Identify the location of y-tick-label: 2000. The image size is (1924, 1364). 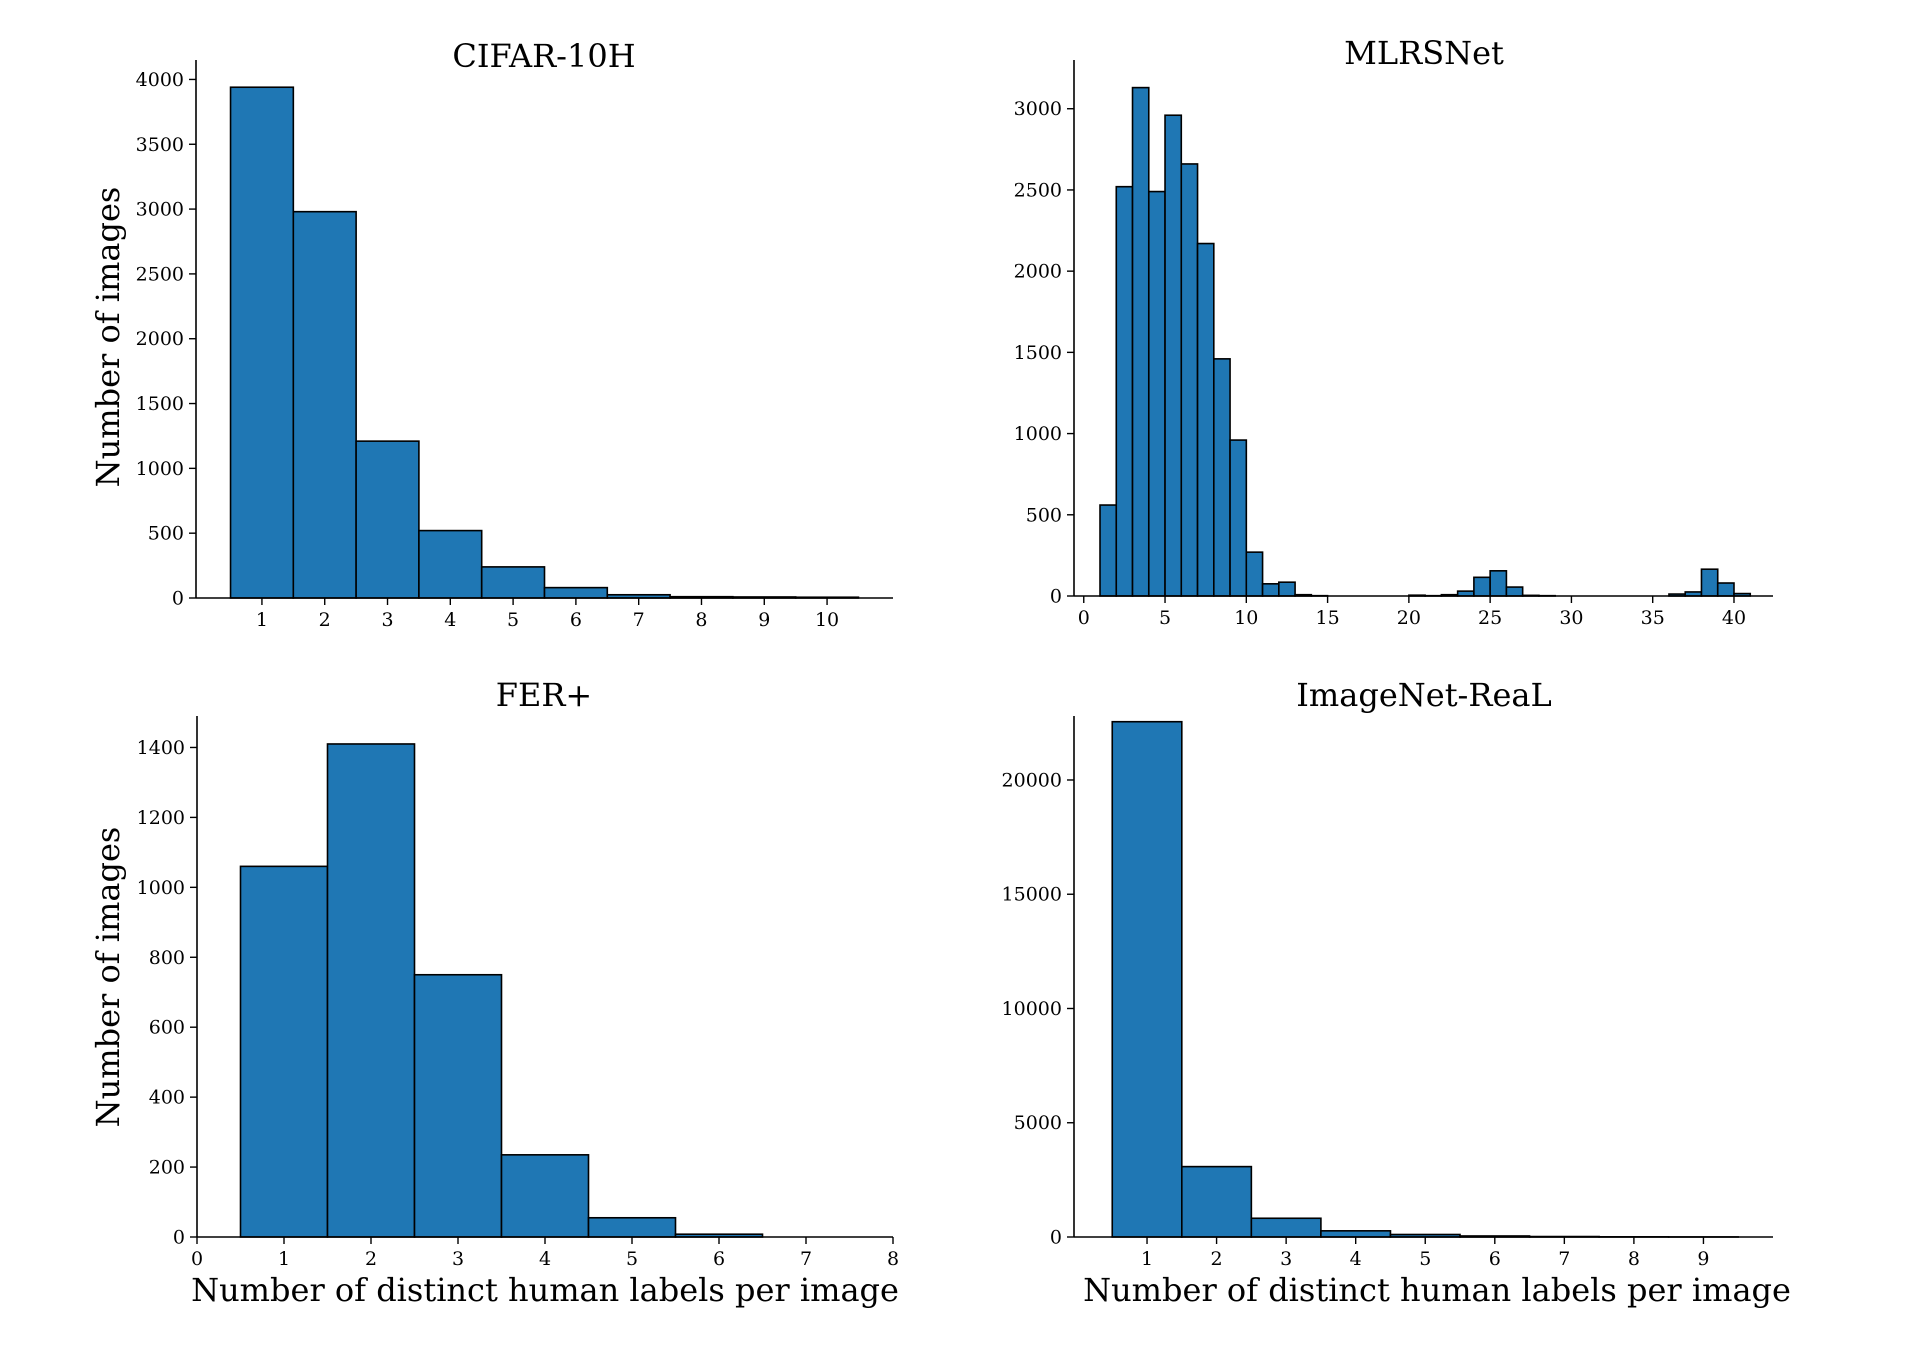
(1038, 272).